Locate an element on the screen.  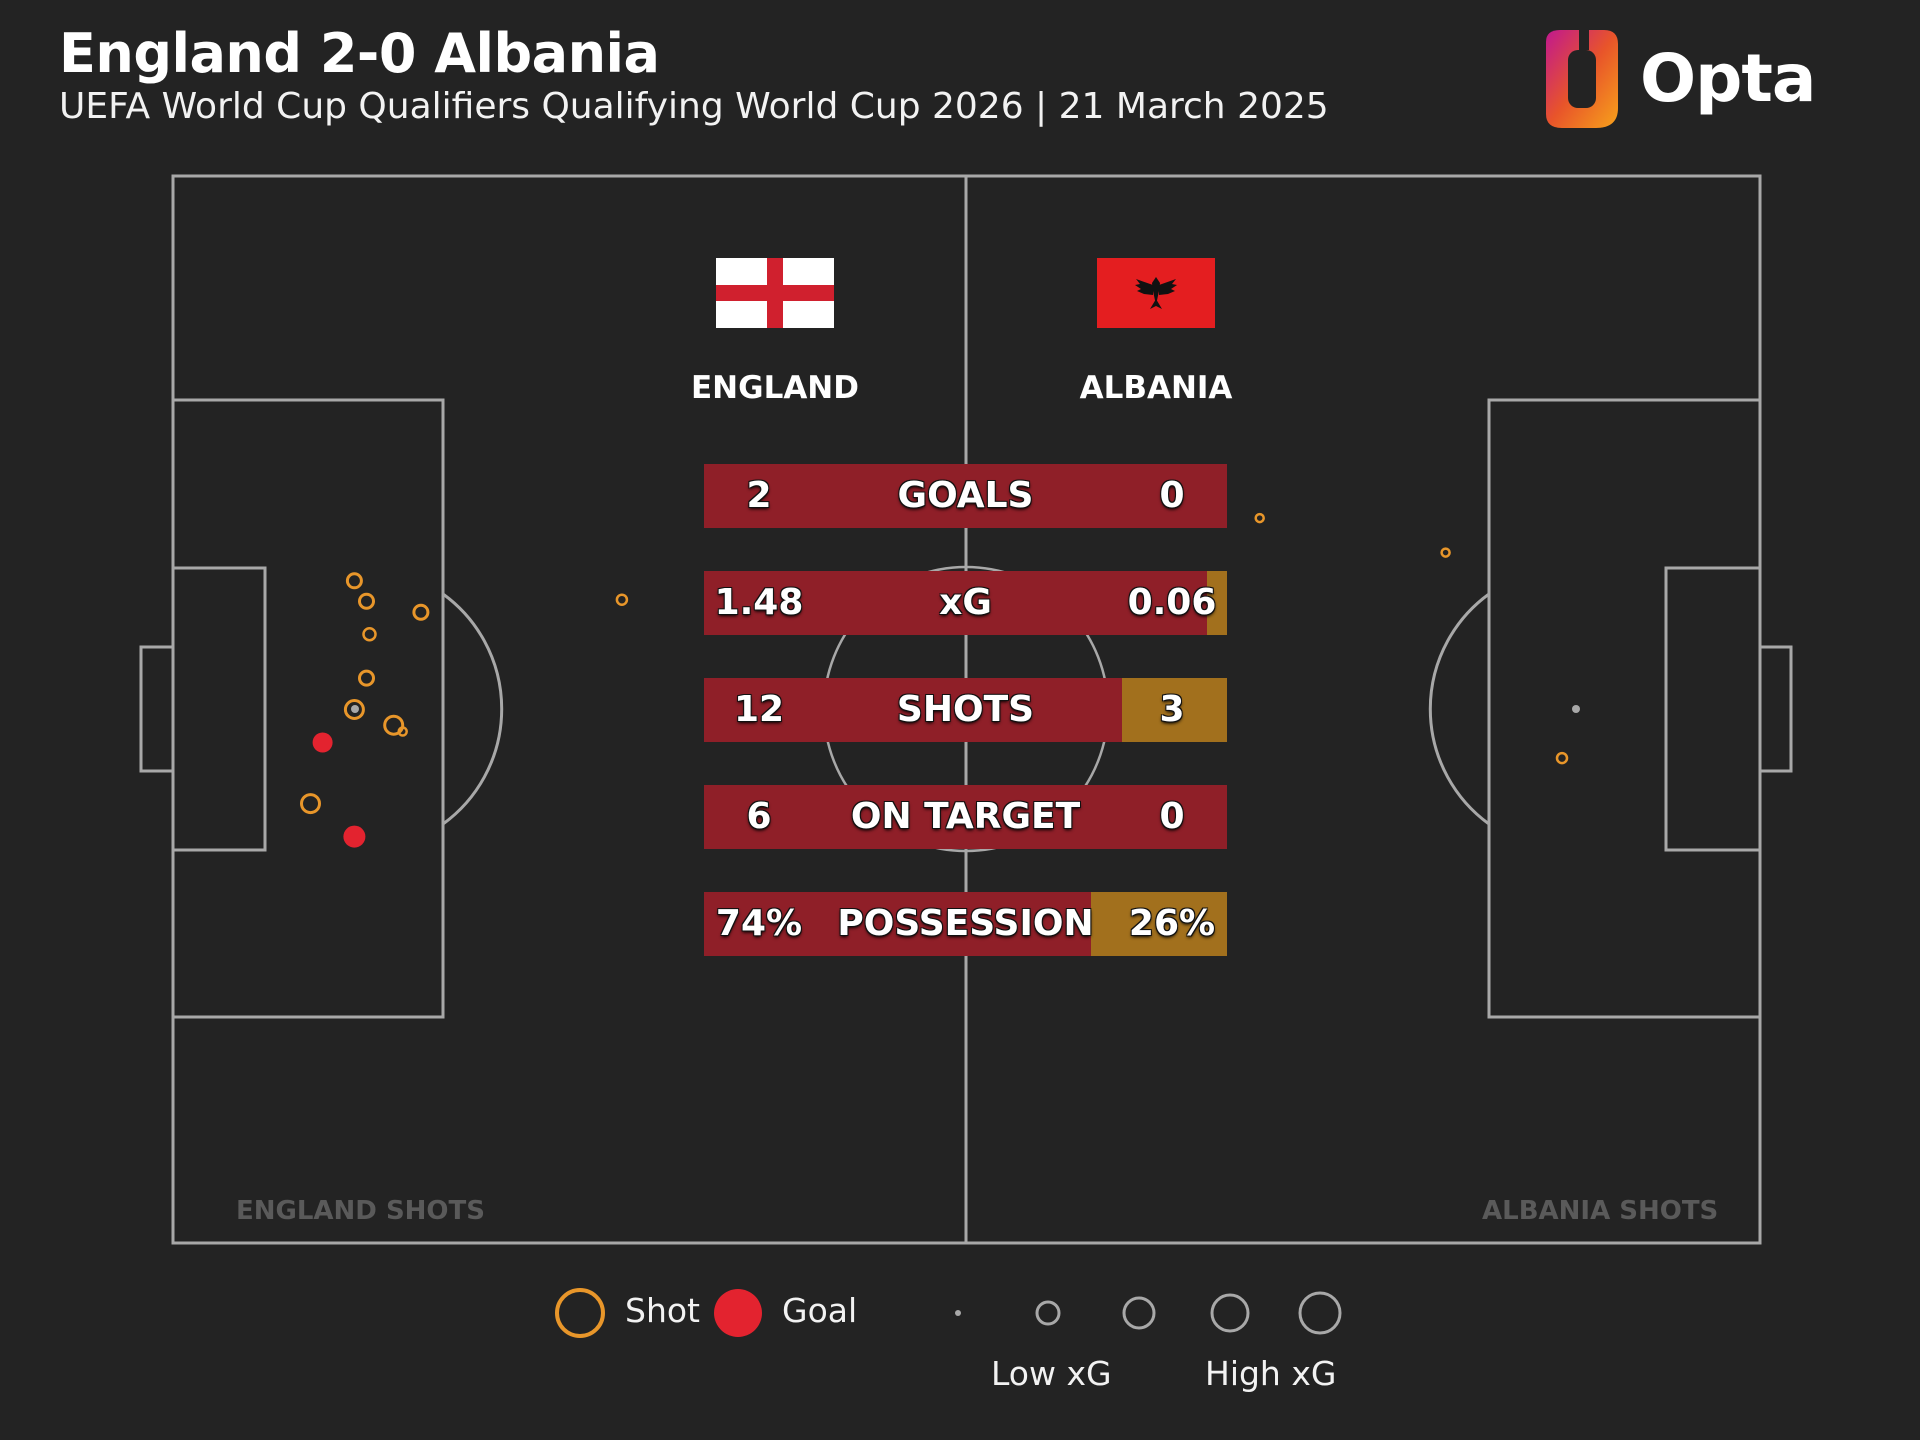
page-title: England 2-0 Albania is located at coordinates (359, 53).